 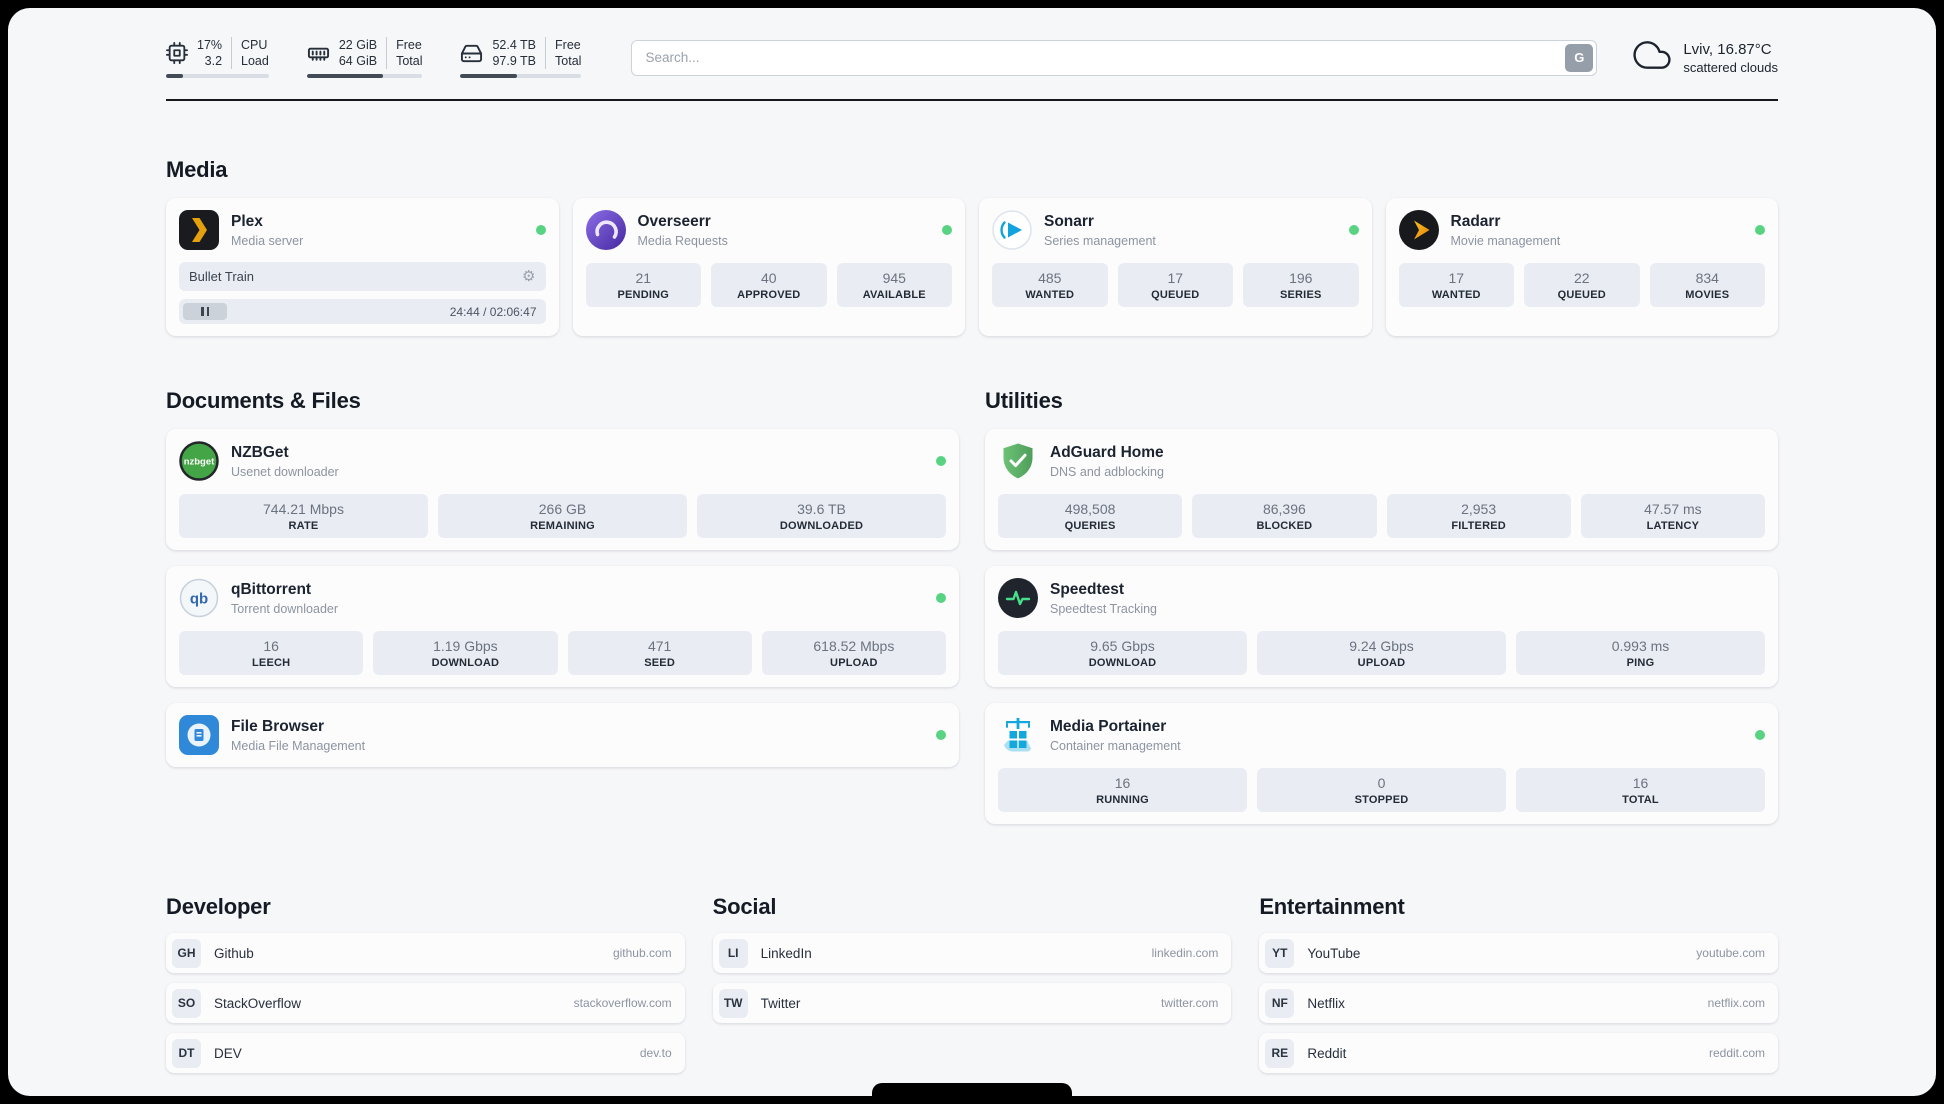 What do you see at coordinates (744, 906) in the screenshot?
I see `section-title-social: Social` at bounding box center [744, 906].